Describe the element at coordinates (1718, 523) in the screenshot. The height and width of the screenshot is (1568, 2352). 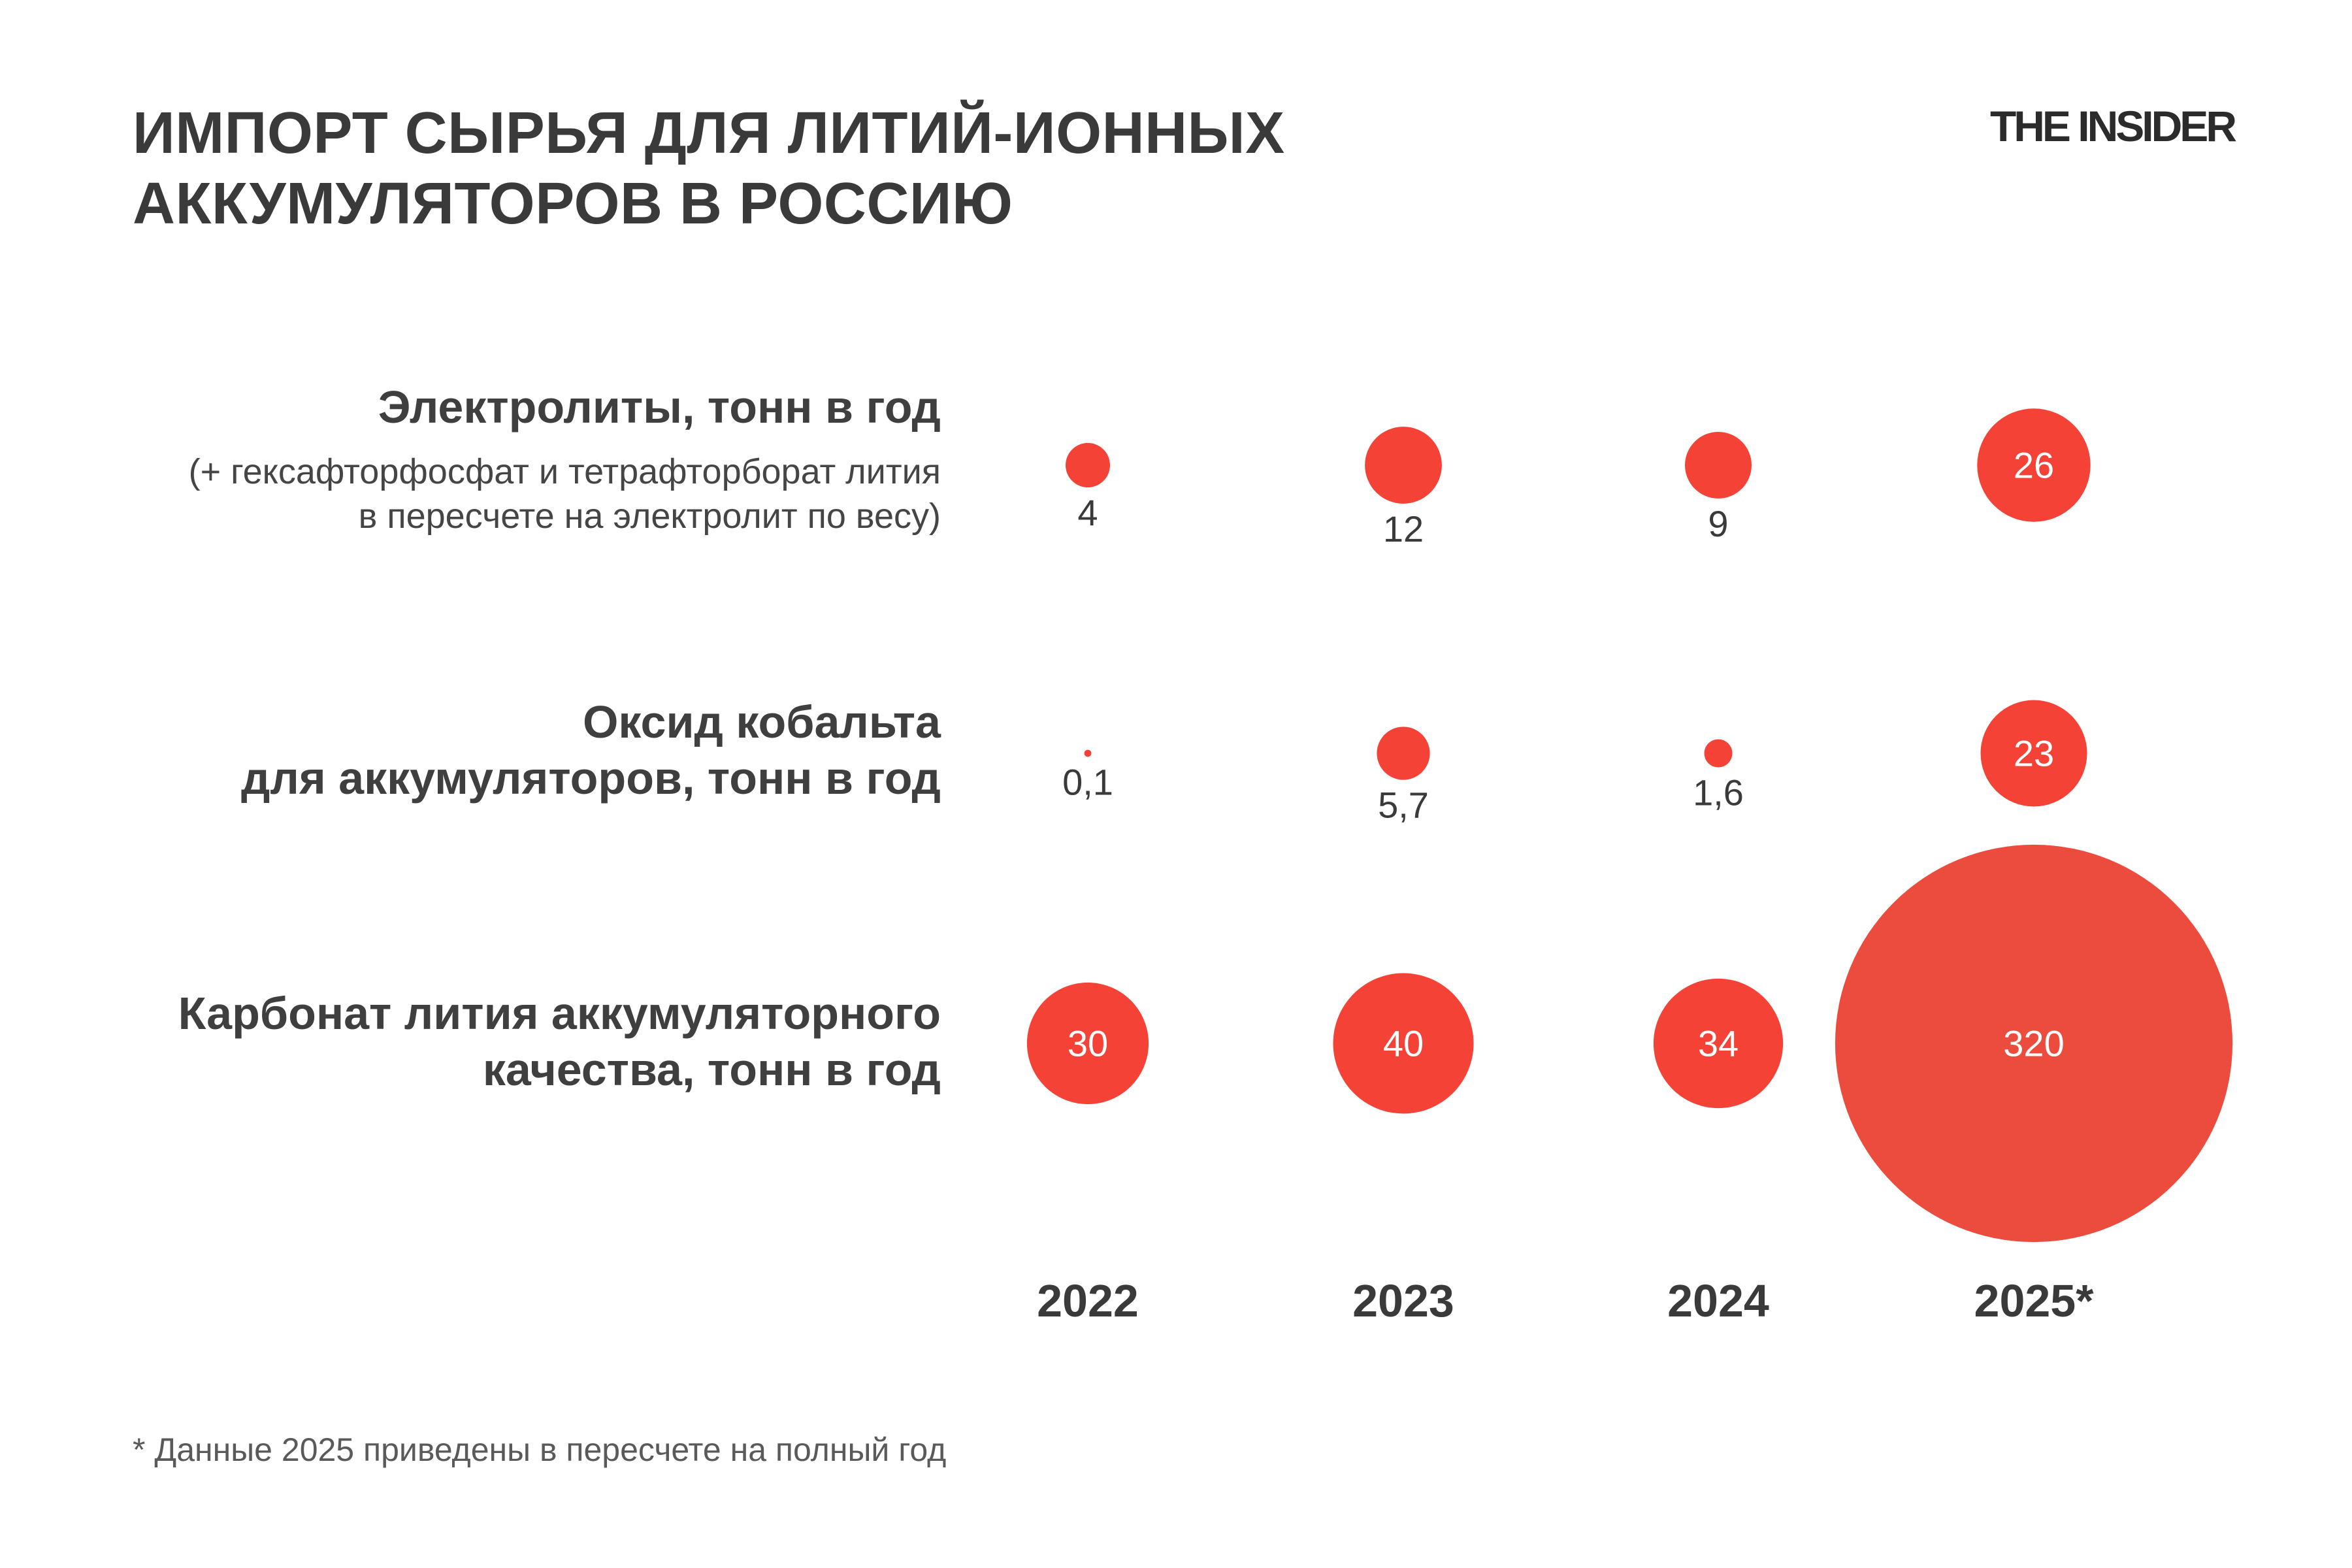
I see `bubble-label-r1-2024: 9` at that location.